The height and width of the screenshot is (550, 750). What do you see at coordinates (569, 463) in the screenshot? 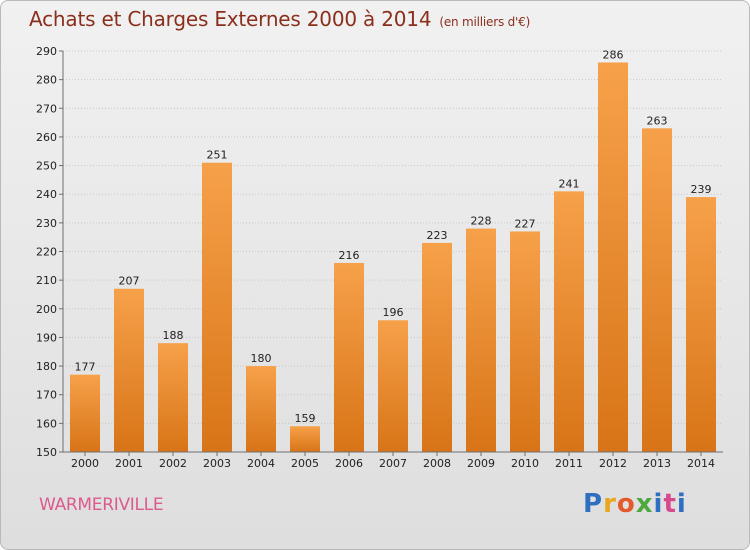
I see `x-tick-label: 2011` at bounding box center [569, 463].